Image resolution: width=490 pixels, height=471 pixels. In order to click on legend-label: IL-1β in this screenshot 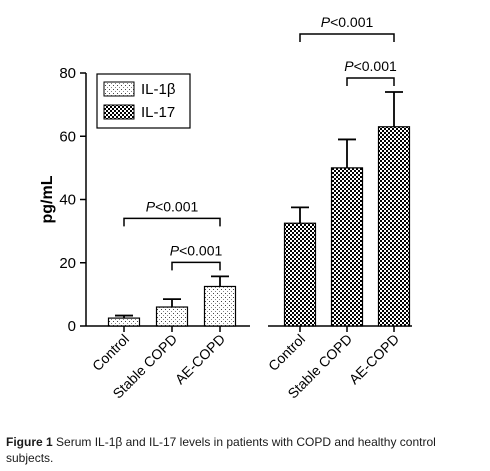, I will do `click(158, 89)`.